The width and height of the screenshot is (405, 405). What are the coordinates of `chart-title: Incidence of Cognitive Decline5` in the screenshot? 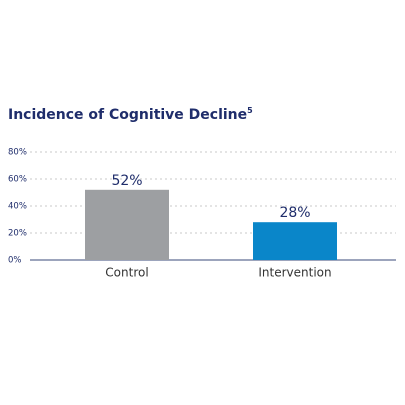 It's located at (130, 115).